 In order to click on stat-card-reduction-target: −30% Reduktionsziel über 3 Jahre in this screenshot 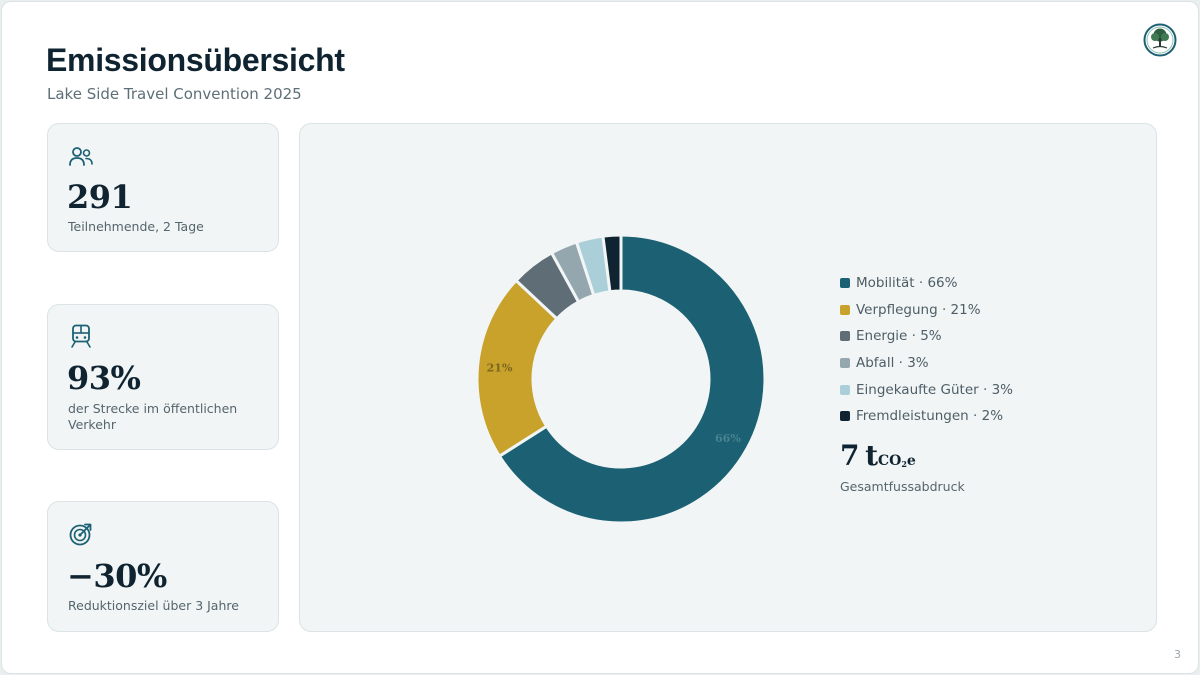, I will do `click(163, 566)`.